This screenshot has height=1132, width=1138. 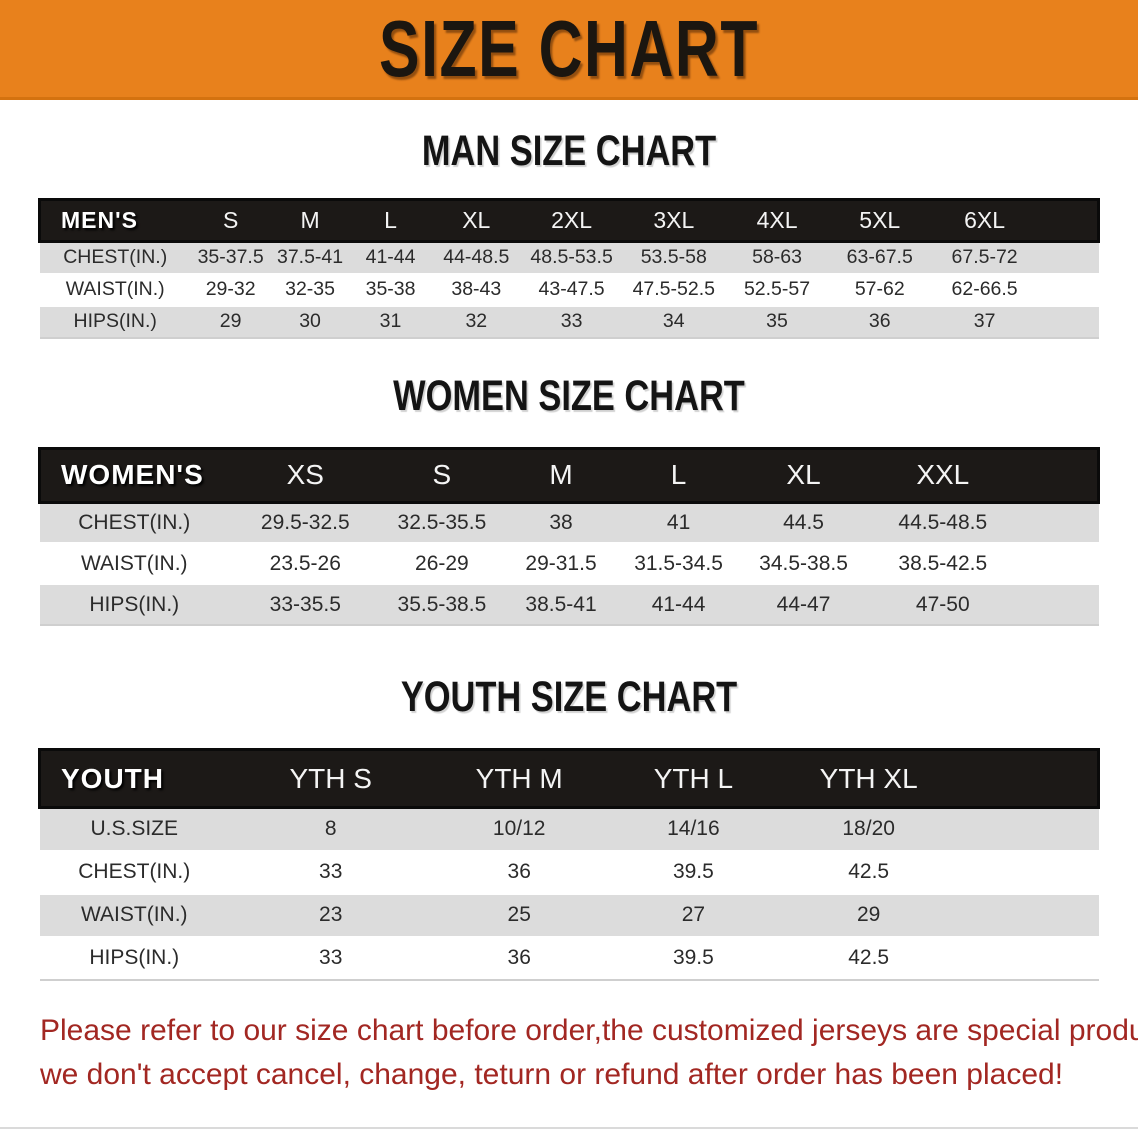 What do you see at coordinates (777, 257) in the screenshot?
I see `size-cell: 58-63` at bounding box center [777, 257].